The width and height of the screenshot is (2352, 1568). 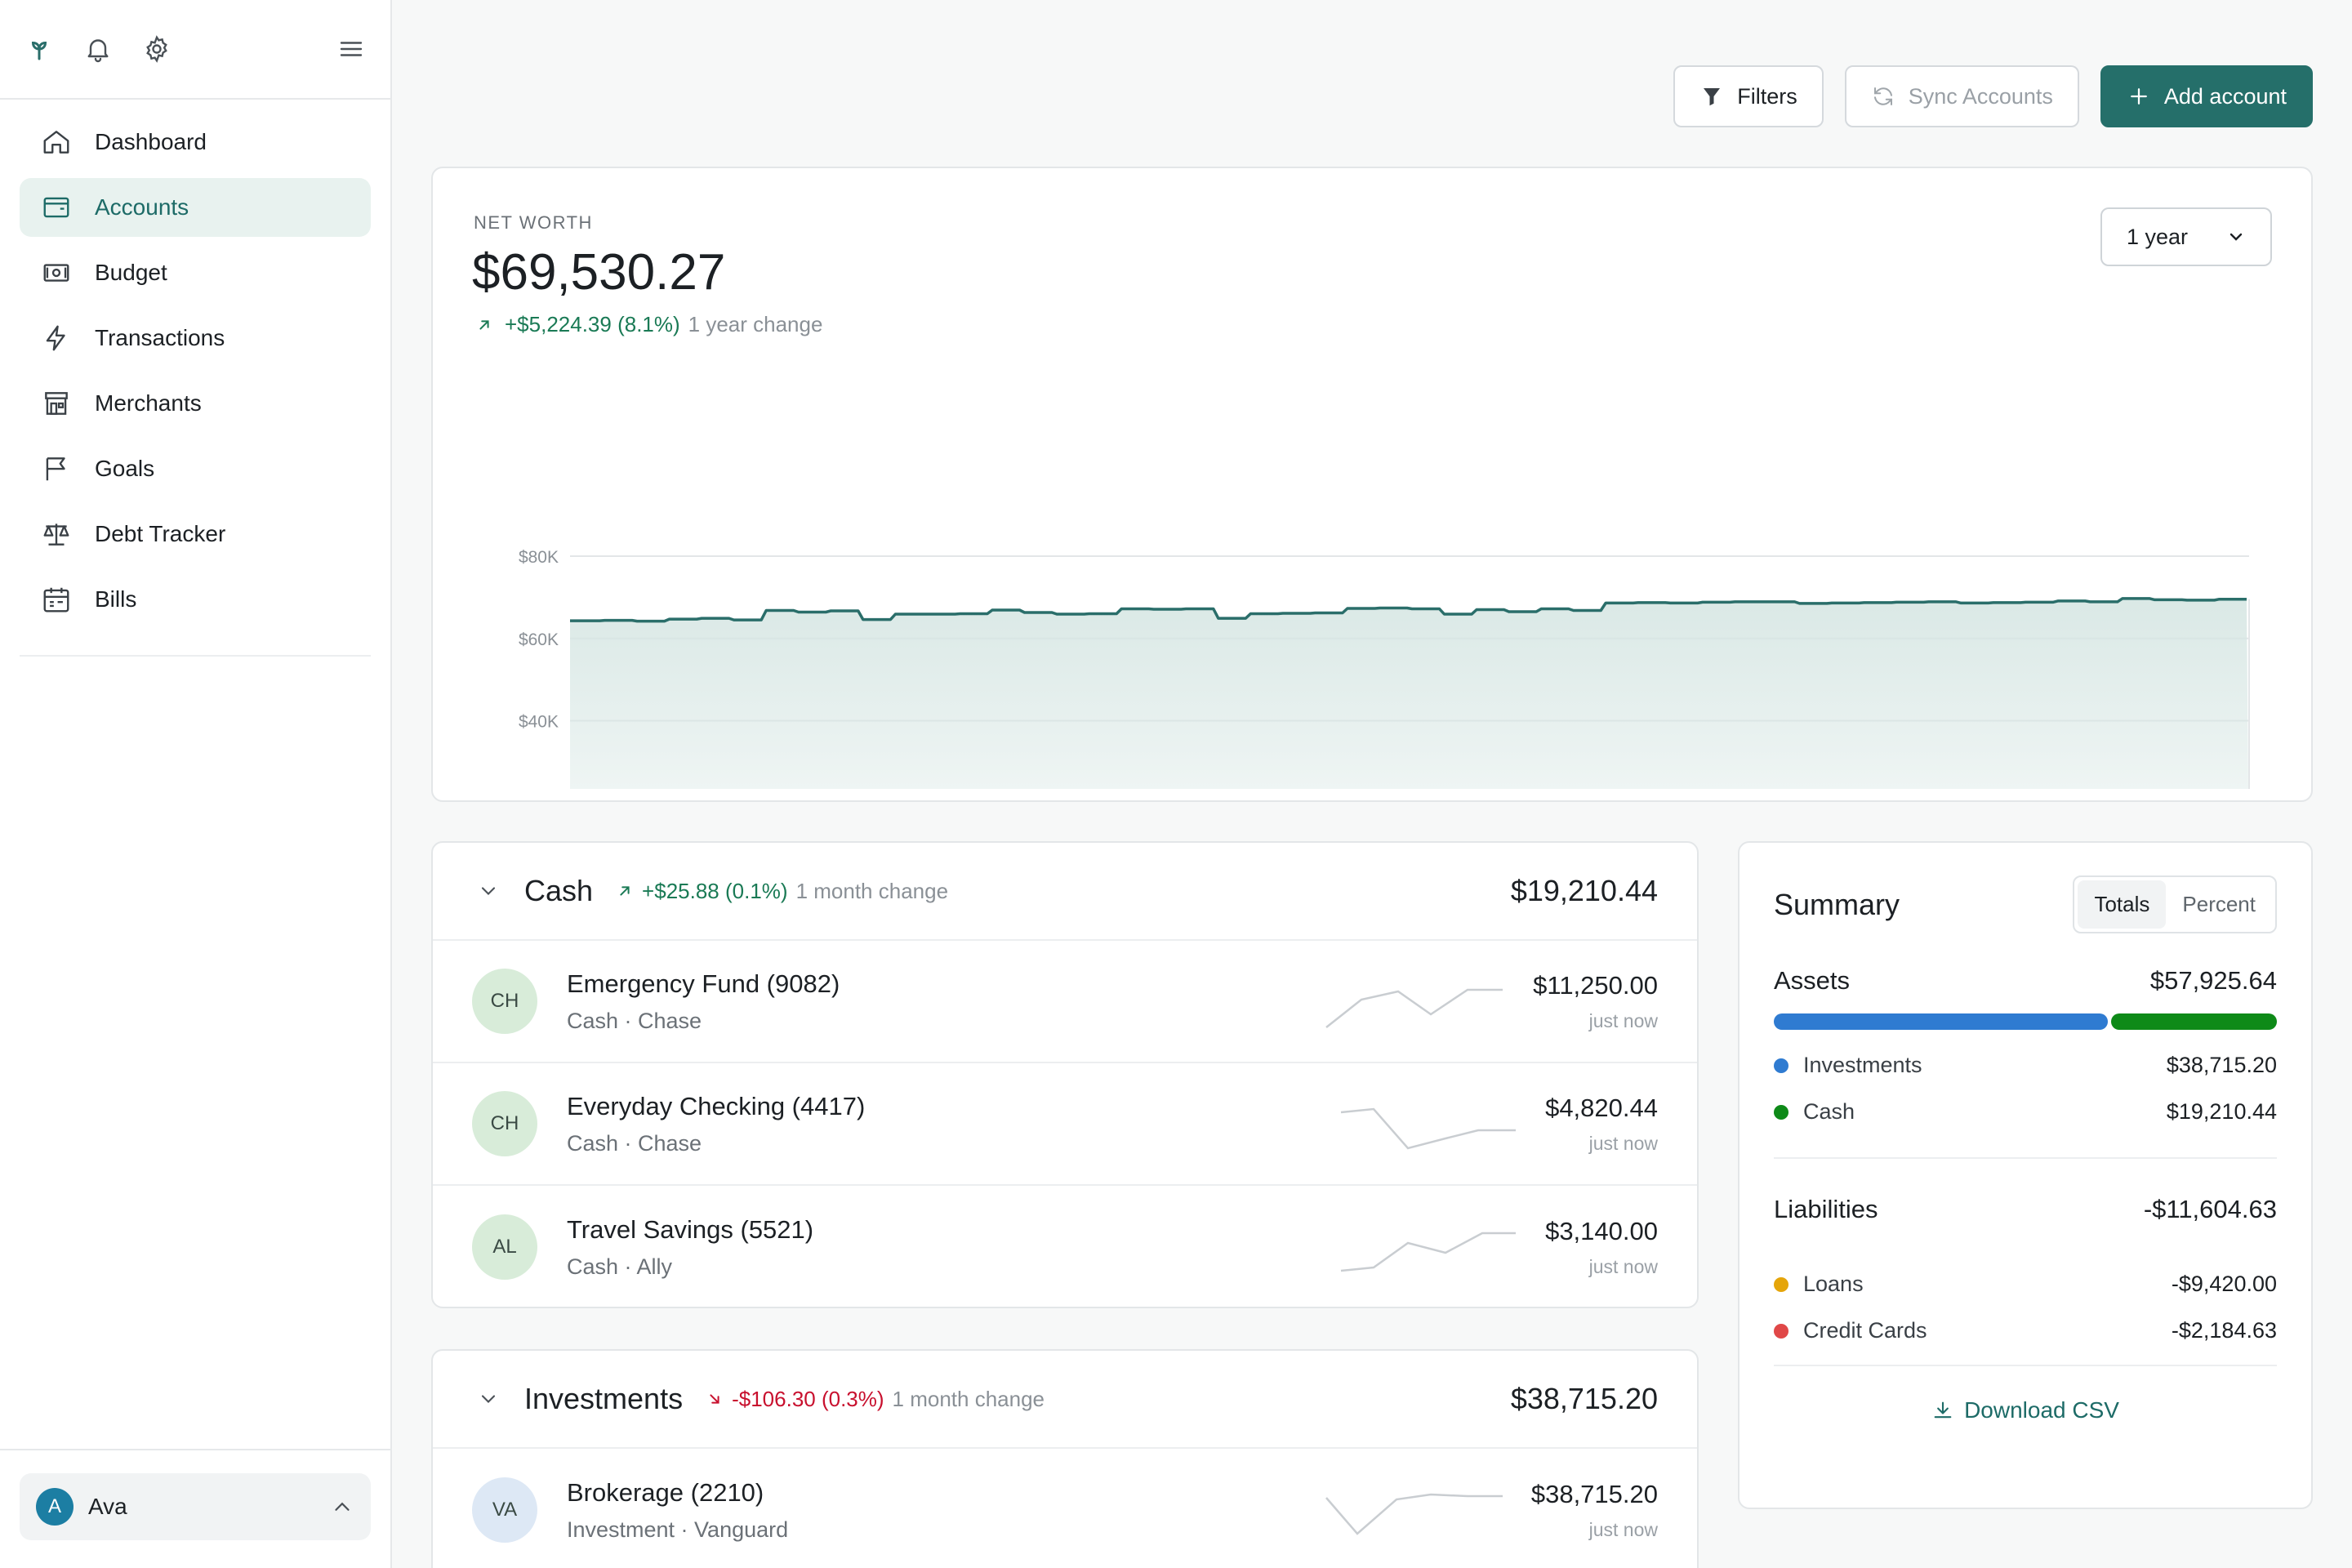 What do you see at coordinates (1781, 1112) in the screenshot?
I see `legend-dot` at bounding box center [1781, 1112].